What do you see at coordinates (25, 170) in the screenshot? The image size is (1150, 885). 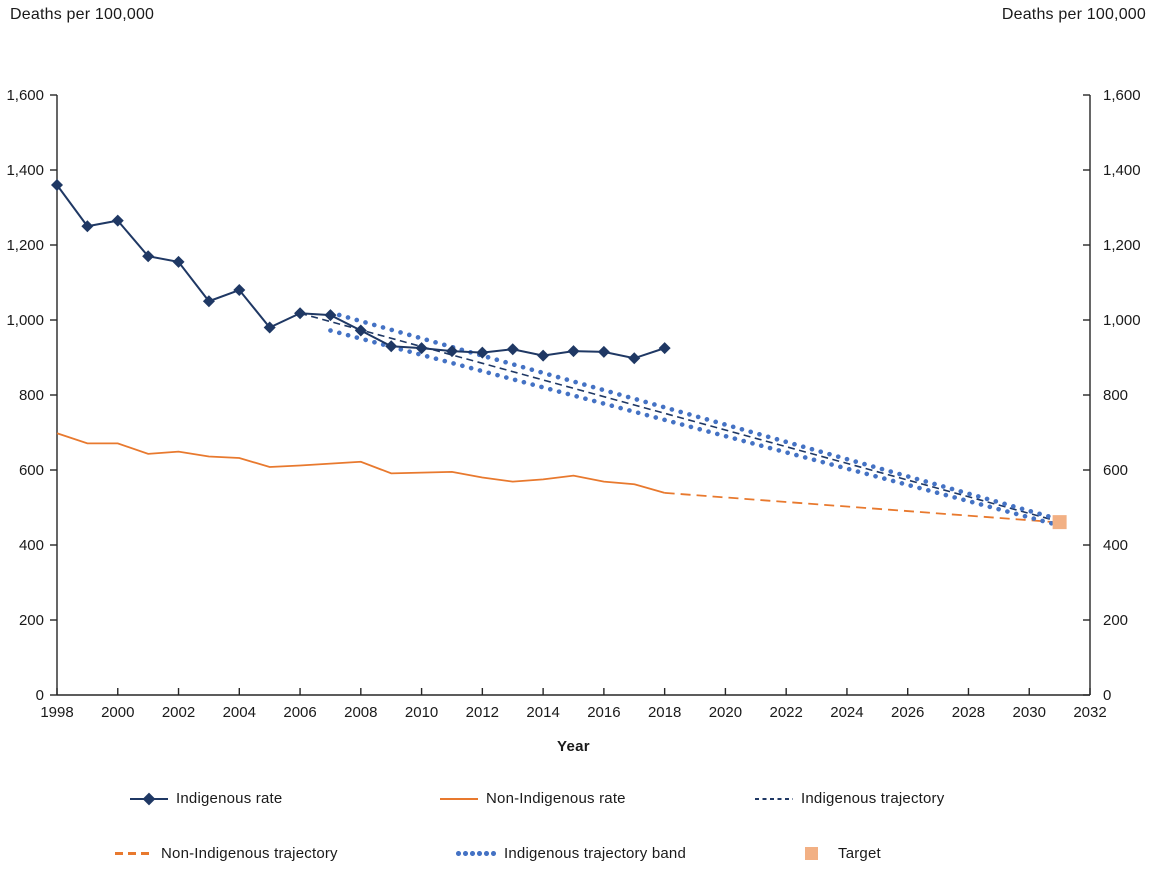 I see `y-axis-label-left: 1,400` at bounding box center [25, 170].